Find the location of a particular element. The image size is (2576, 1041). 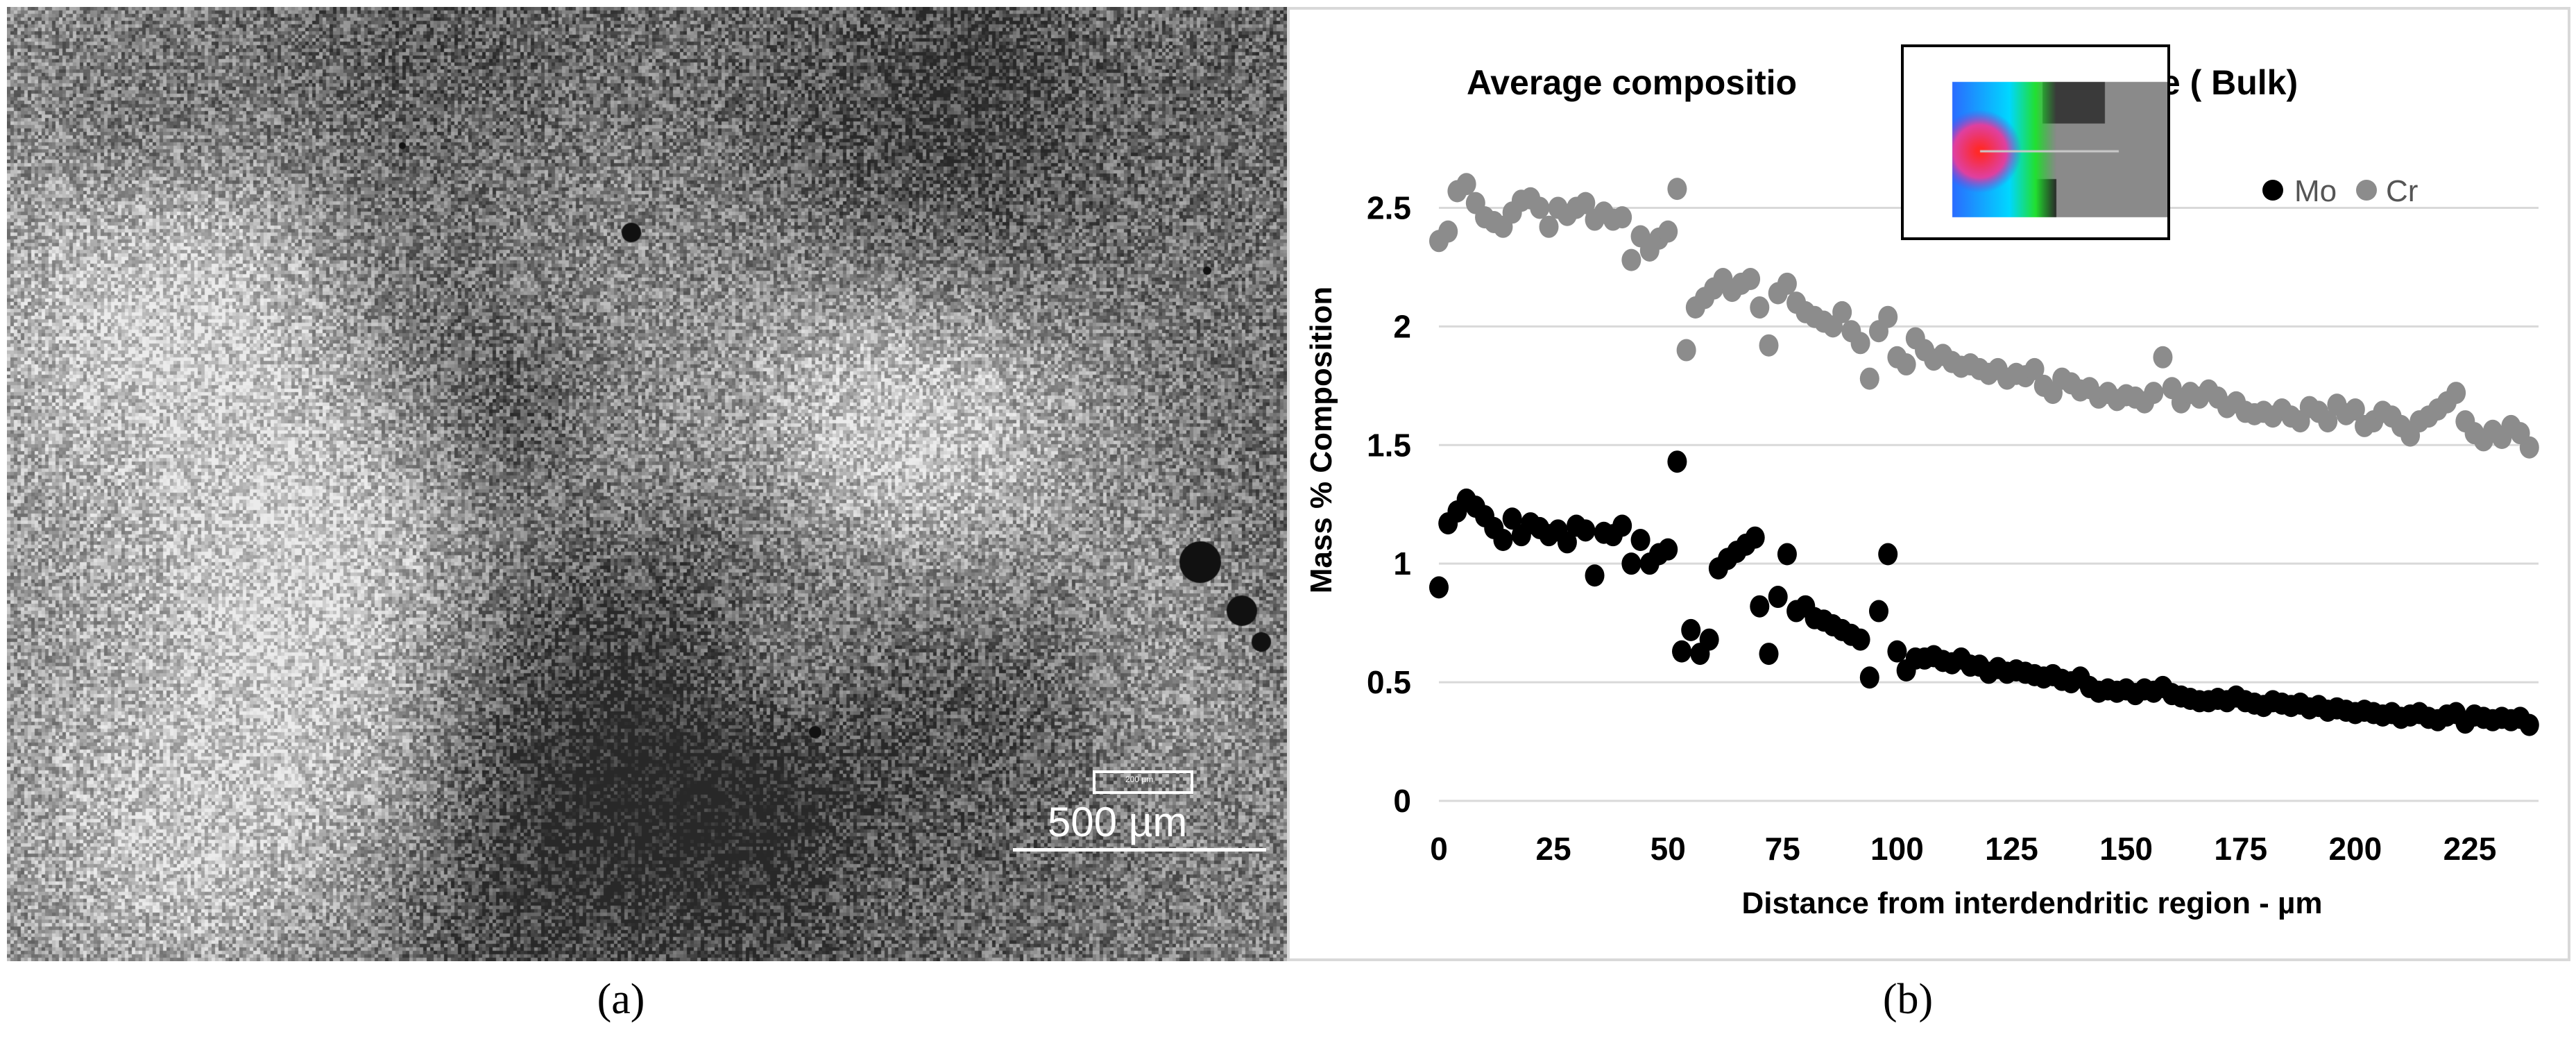

x-tick-label: 75 is located at coordinates (1782, 849).